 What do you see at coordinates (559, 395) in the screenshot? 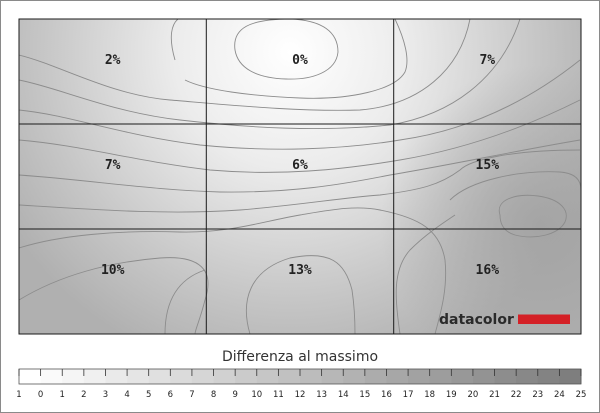
I see `scale-tick-label: 24` at bounding box center [559, 395].